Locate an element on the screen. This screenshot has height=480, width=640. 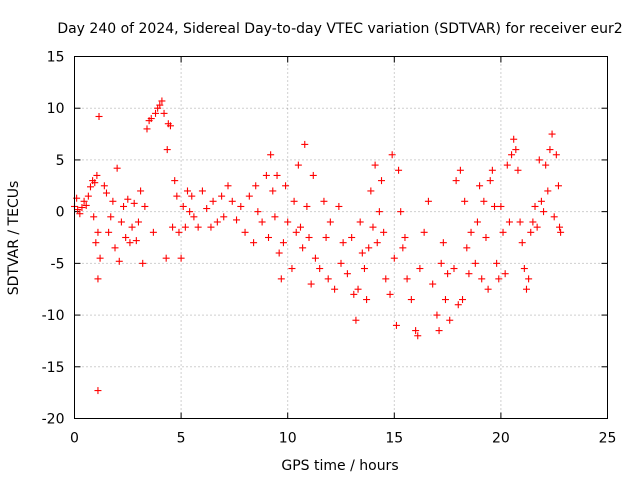
y-tick-label: -15 is located at coordinates (53, 368).